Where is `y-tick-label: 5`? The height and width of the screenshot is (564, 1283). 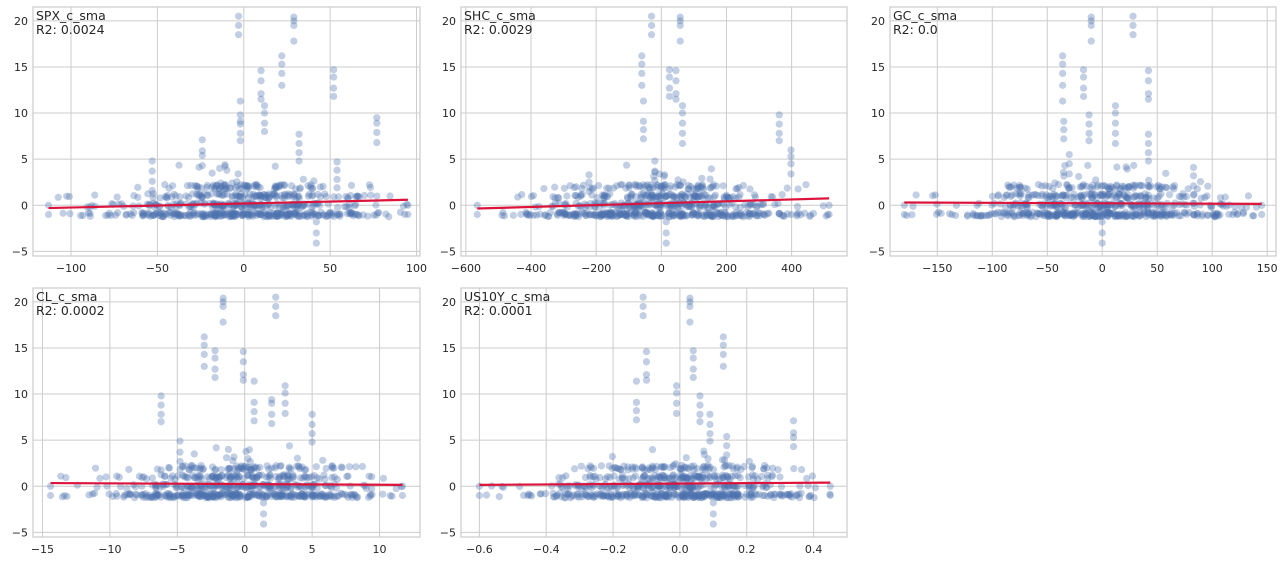 y-tick-label: 5 is located at coordinates (24, 440).